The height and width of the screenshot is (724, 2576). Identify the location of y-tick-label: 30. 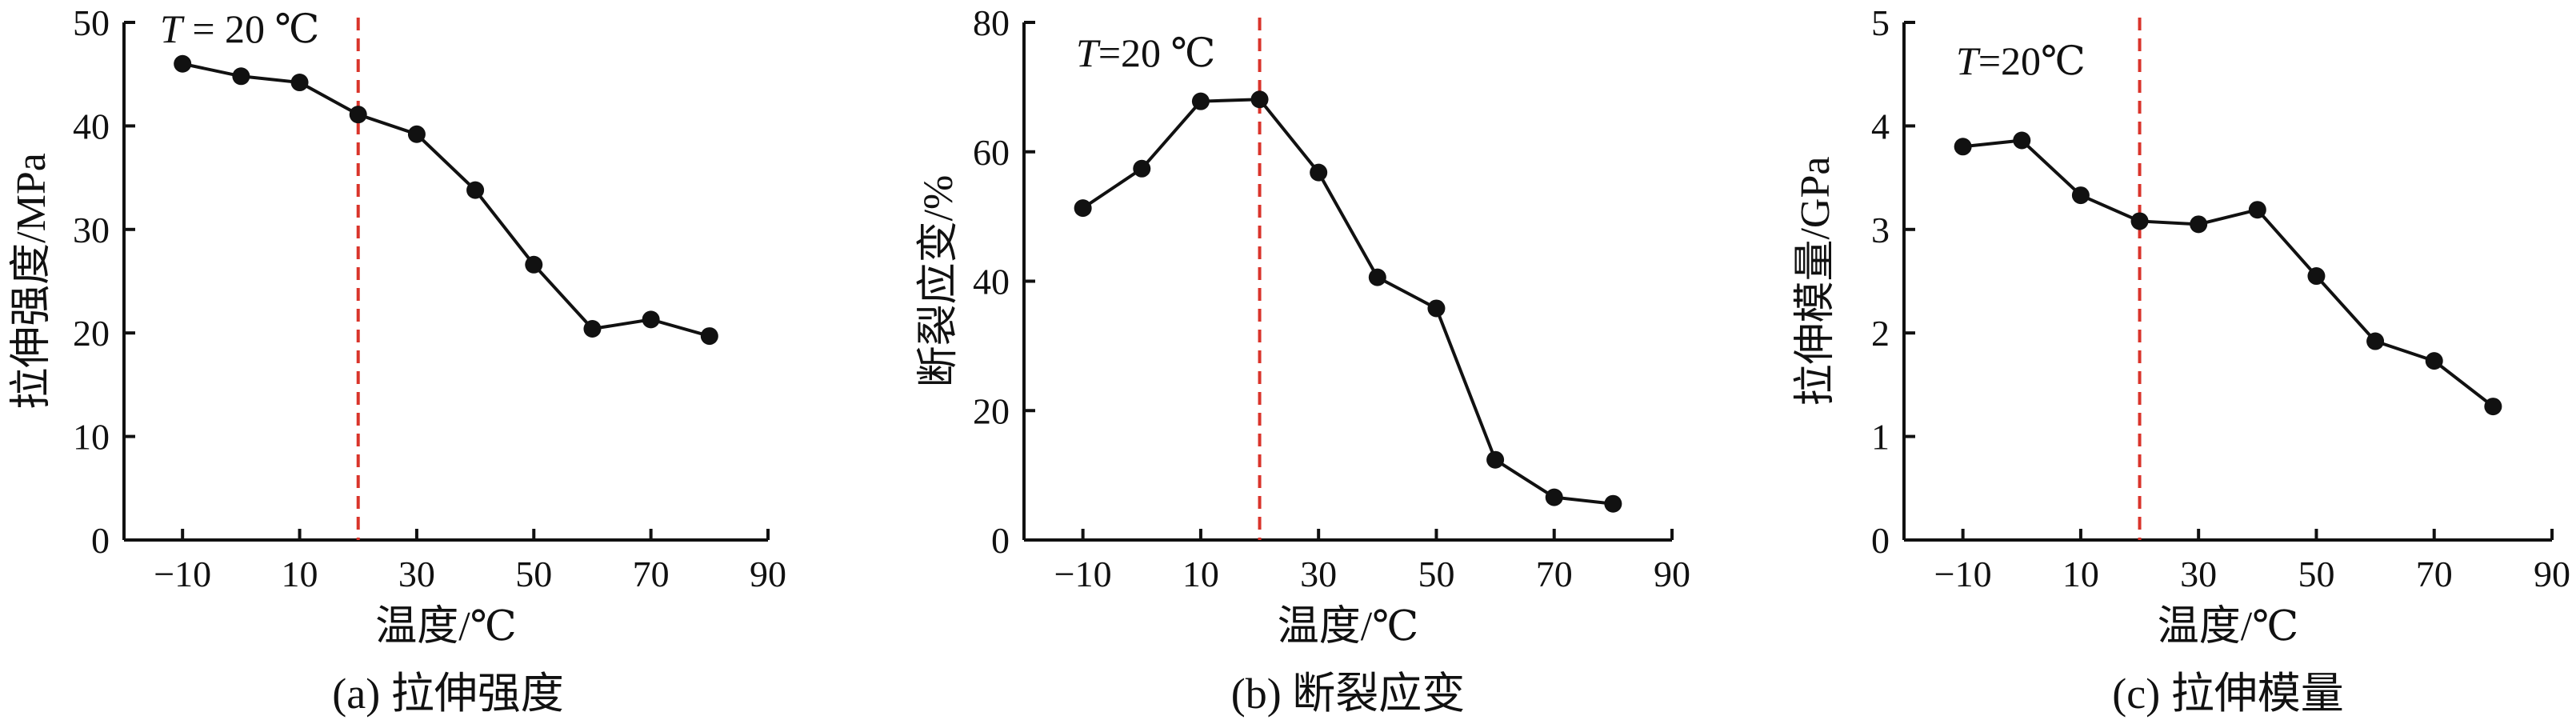
(91, 230).